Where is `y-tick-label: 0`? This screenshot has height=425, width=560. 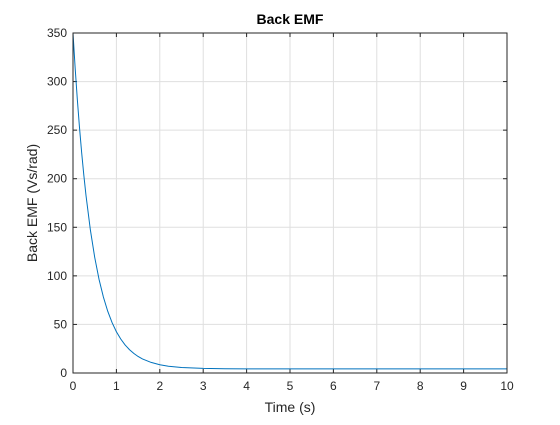
y-tick-label: 0 is located at coordinates (63, 373).